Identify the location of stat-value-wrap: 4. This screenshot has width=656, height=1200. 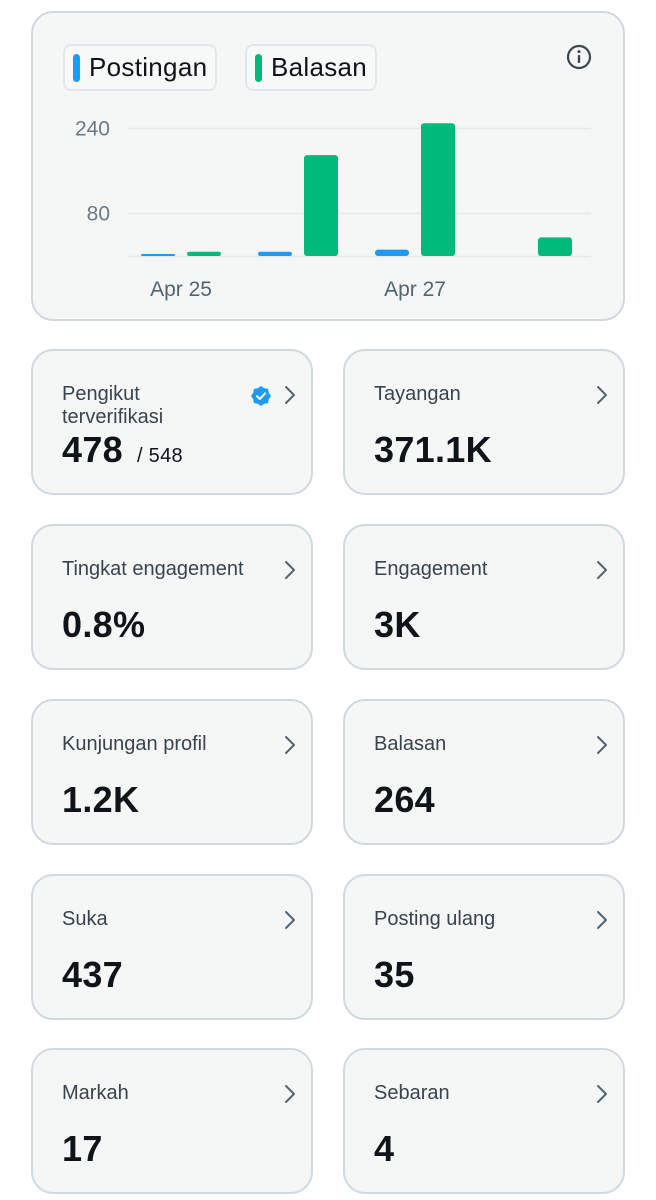
(384, 1149).